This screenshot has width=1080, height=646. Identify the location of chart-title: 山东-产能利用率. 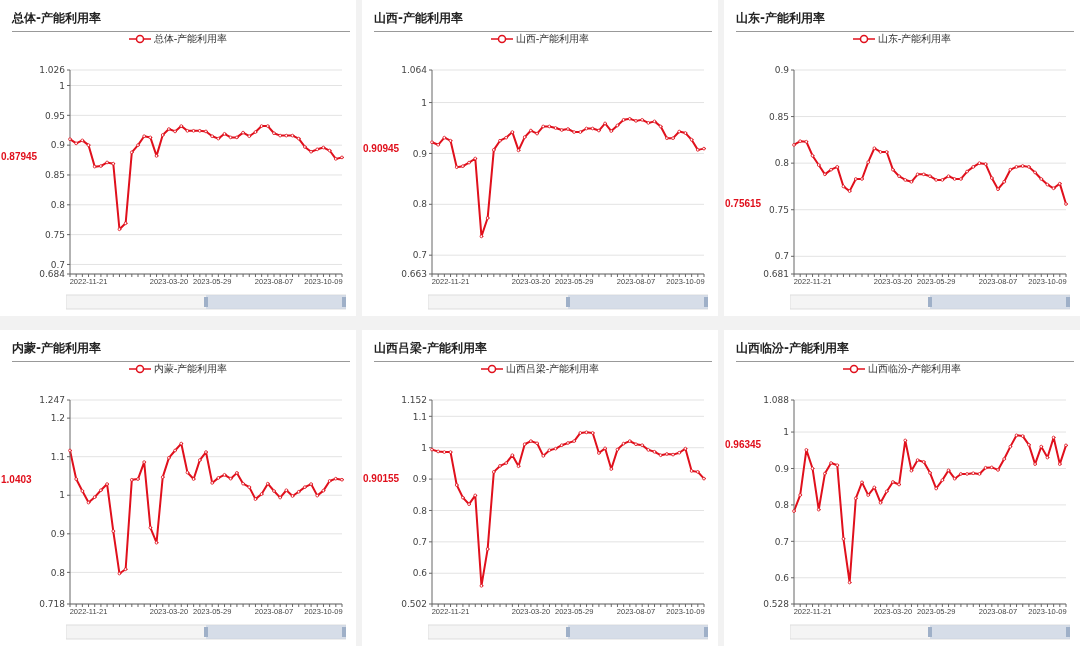
(780, 18).